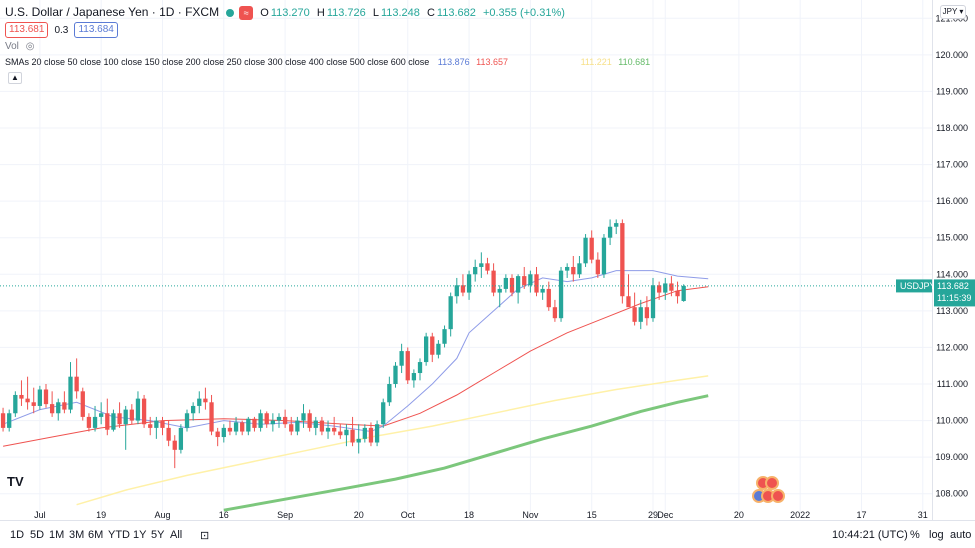 This screenshot has height=548, width=975. I want to click on symbol-title: U.S. Dollar / Japanese Yen · 1D · FXCM, so click(112, 12).